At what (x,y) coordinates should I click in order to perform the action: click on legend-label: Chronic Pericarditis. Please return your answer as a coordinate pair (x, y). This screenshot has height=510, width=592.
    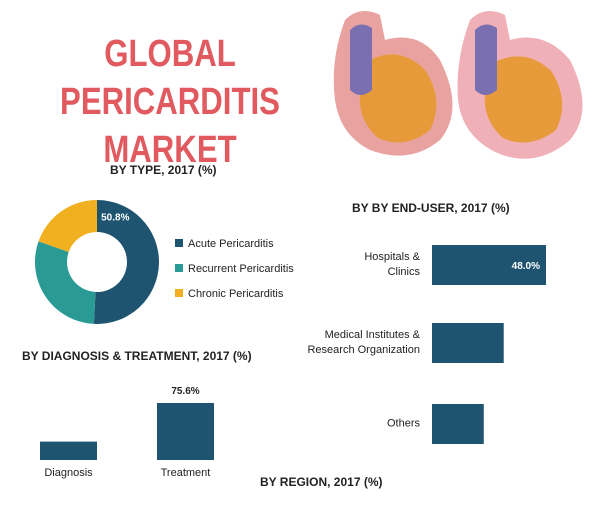
    Looking at the image, I should click on (236, 294).